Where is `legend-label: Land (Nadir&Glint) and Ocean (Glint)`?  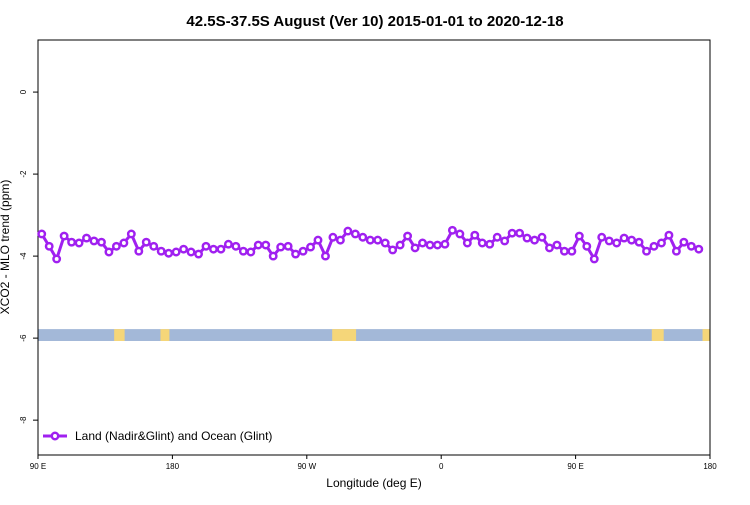 legend-label: Land (Nadir&Glint) and Ocean (Glint) is located at coordinates (173, 436).